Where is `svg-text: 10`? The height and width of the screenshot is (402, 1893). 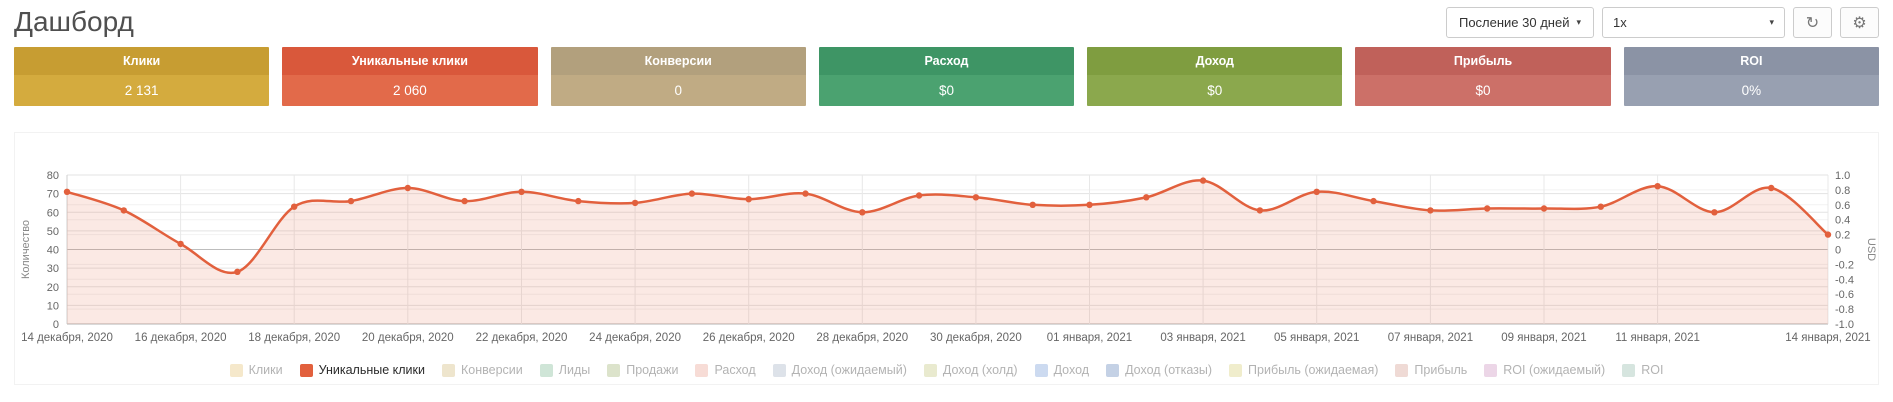
svg-text: 10 is located at coordinates (53, 306).